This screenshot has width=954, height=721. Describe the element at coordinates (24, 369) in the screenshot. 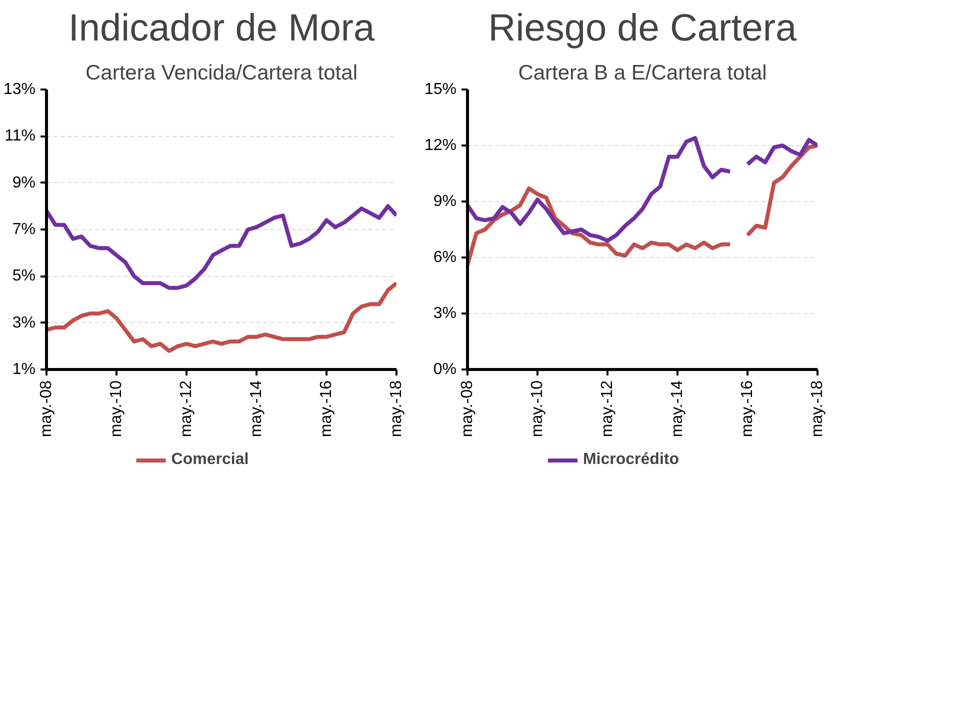

I see `y-tick-label: 1%` at that location.